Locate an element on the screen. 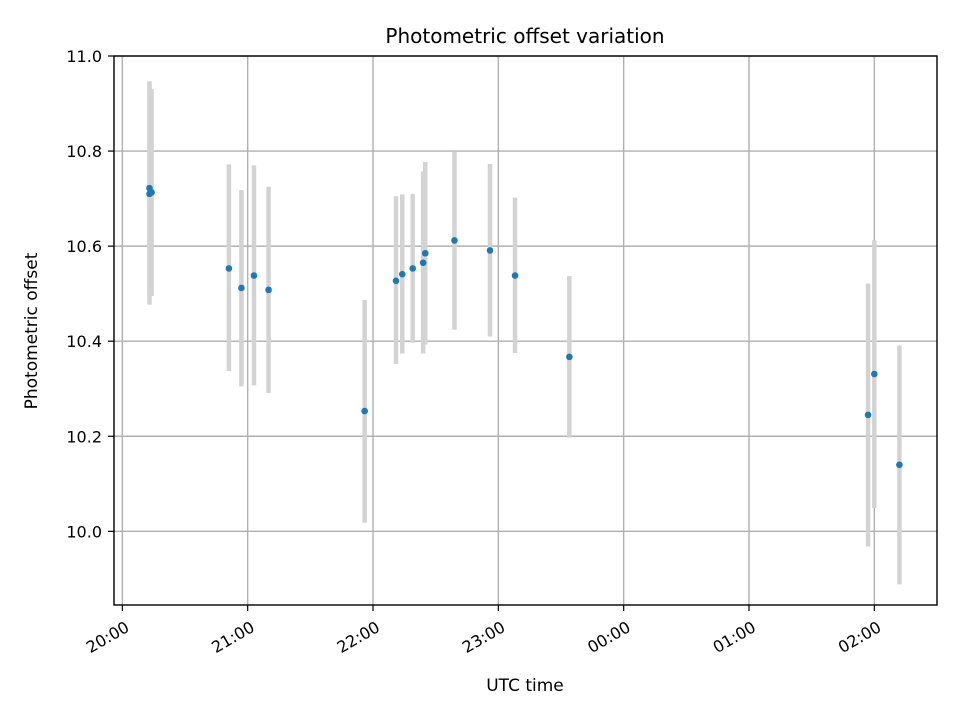 This screenshot has height=720, width=960. x-tick-label: 00:00 is located at coordinates (608, 637).